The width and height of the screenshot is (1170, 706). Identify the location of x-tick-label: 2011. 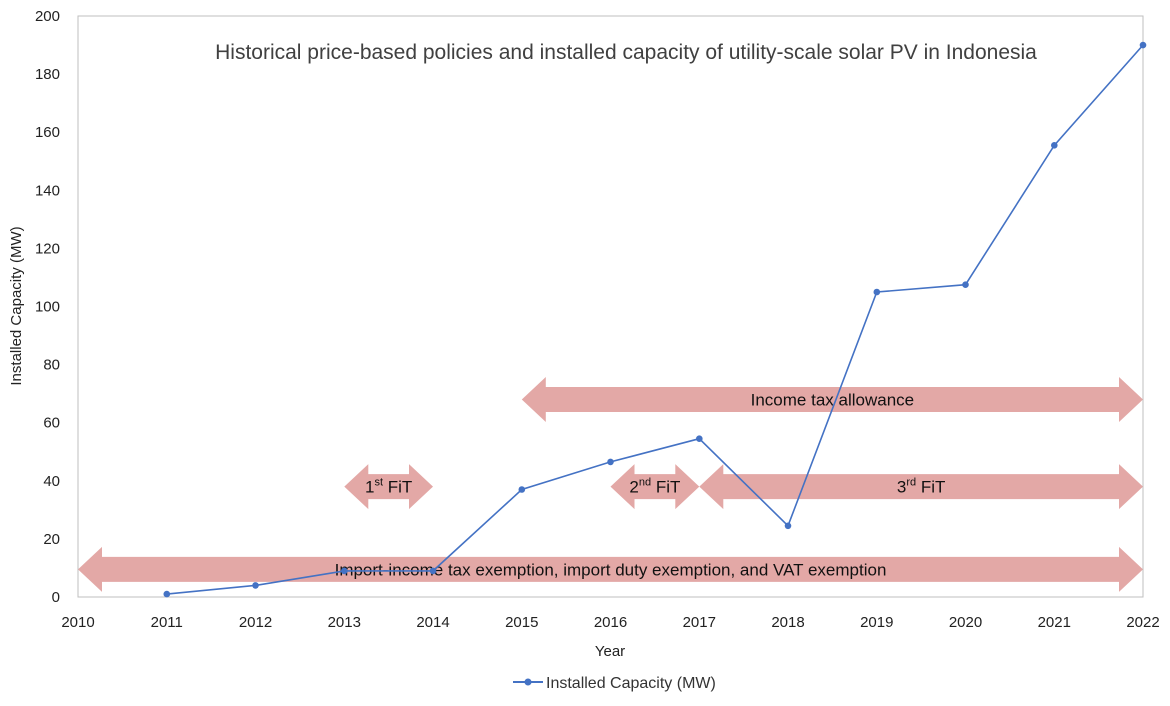
(167, 622).